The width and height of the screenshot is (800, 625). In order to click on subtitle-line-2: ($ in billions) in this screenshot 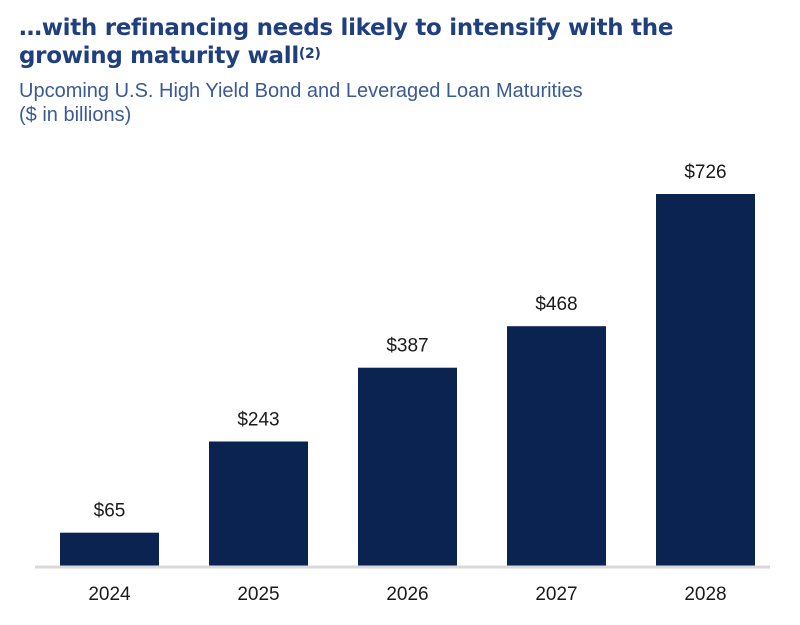, I will do `click(75, 115)`.